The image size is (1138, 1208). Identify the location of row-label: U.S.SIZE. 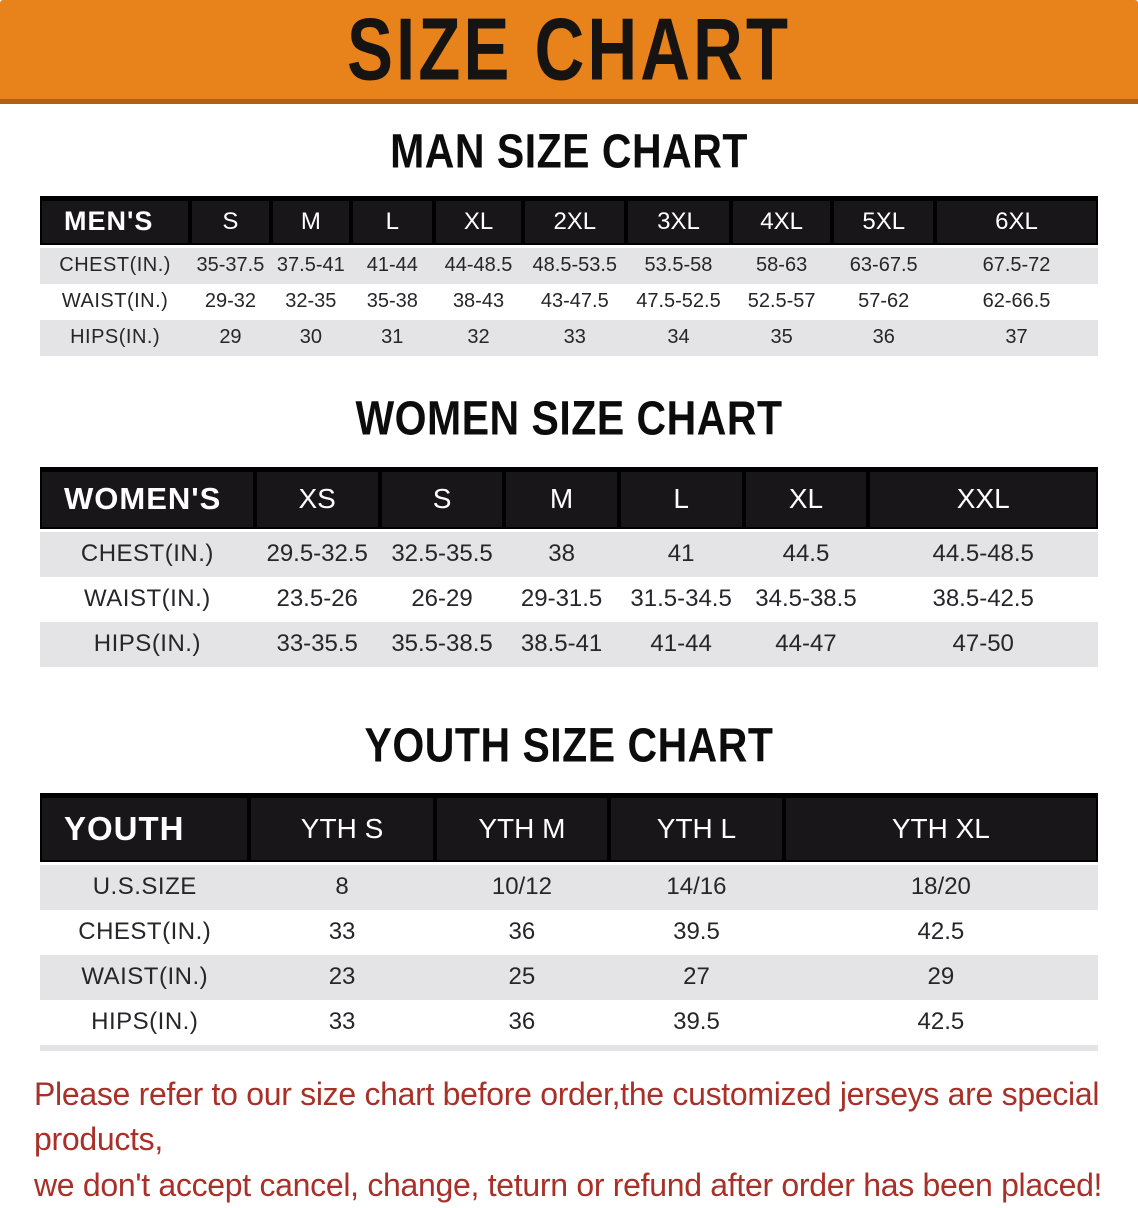
(145, 886).